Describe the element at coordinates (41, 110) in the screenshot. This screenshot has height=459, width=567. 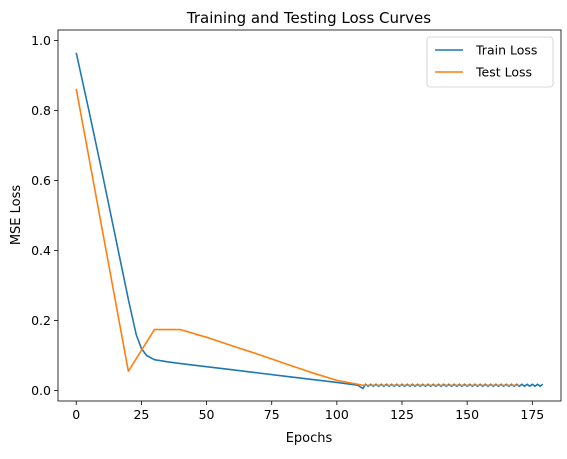
I see `y-tick-label: 0.8` at that location.